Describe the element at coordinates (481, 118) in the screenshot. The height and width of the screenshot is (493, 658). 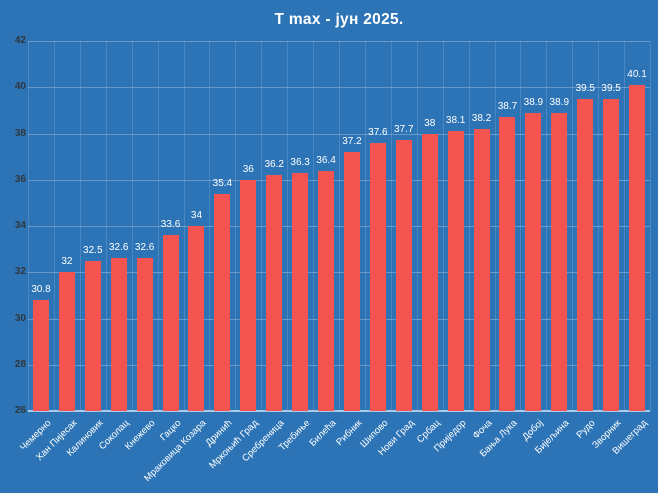
I see `bar-value-label: 38.2` at that location.